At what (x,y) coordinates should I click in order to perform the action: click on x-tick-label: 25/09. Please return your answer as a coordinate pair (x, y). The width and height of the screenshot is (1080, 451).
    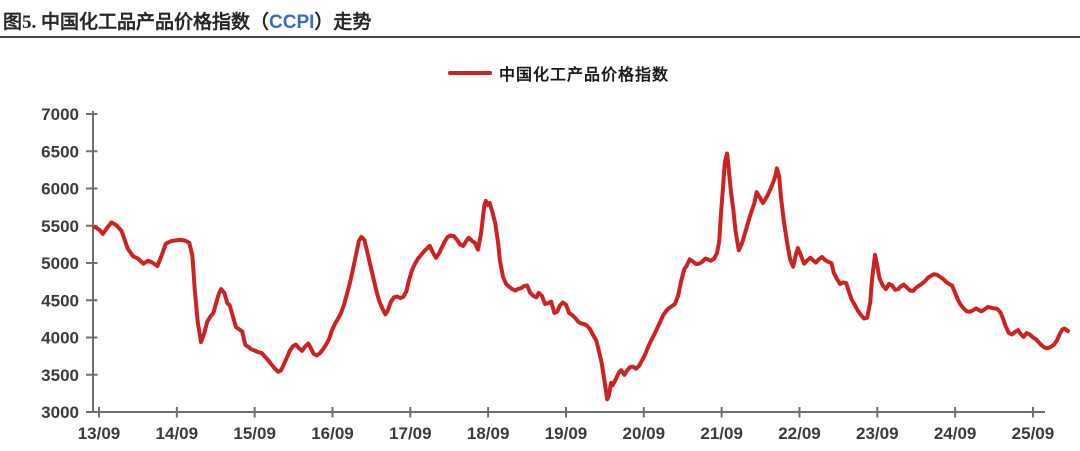
    Looking at the image, I should click on (1033, 433).